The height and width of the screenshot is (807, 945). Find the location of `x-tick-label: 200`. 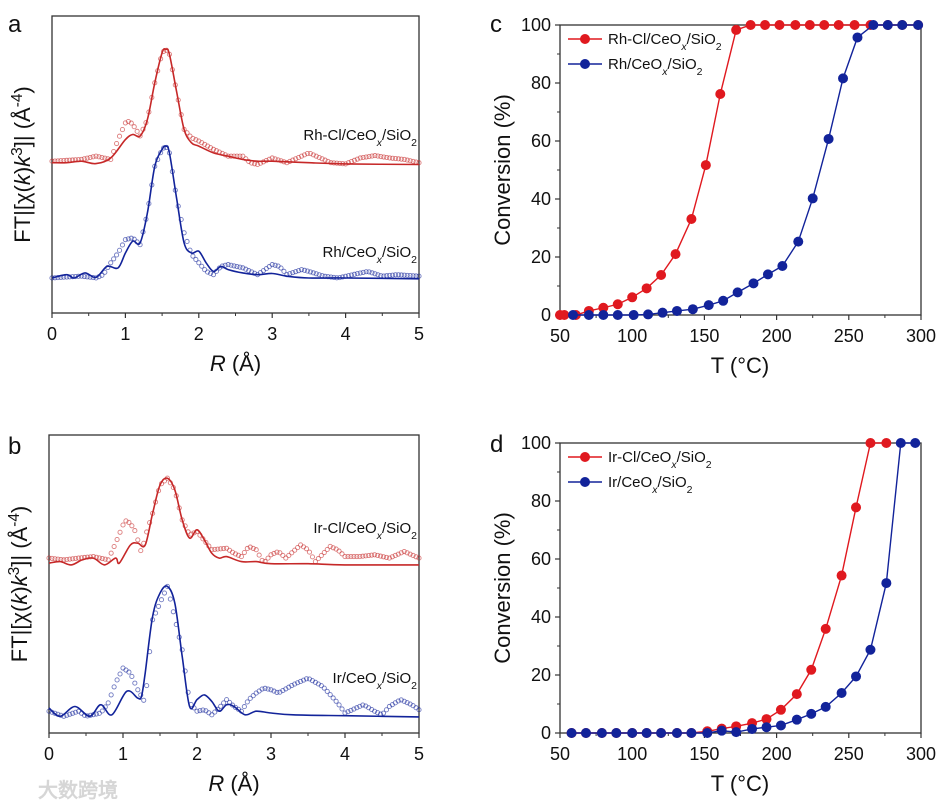

x-tick-label: 200 is located at coordinates (777, 336).